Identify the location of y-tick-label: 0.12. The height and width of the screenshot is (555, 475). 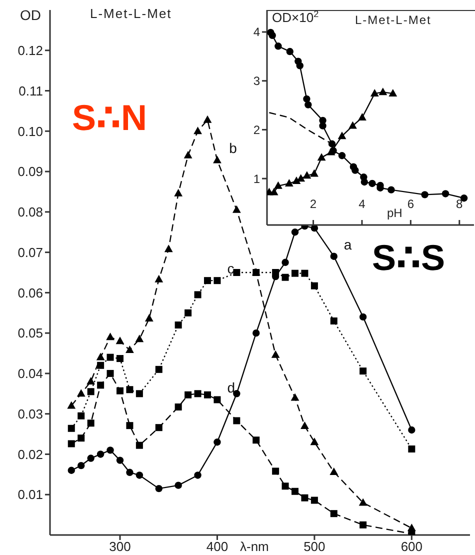
(30, 50).